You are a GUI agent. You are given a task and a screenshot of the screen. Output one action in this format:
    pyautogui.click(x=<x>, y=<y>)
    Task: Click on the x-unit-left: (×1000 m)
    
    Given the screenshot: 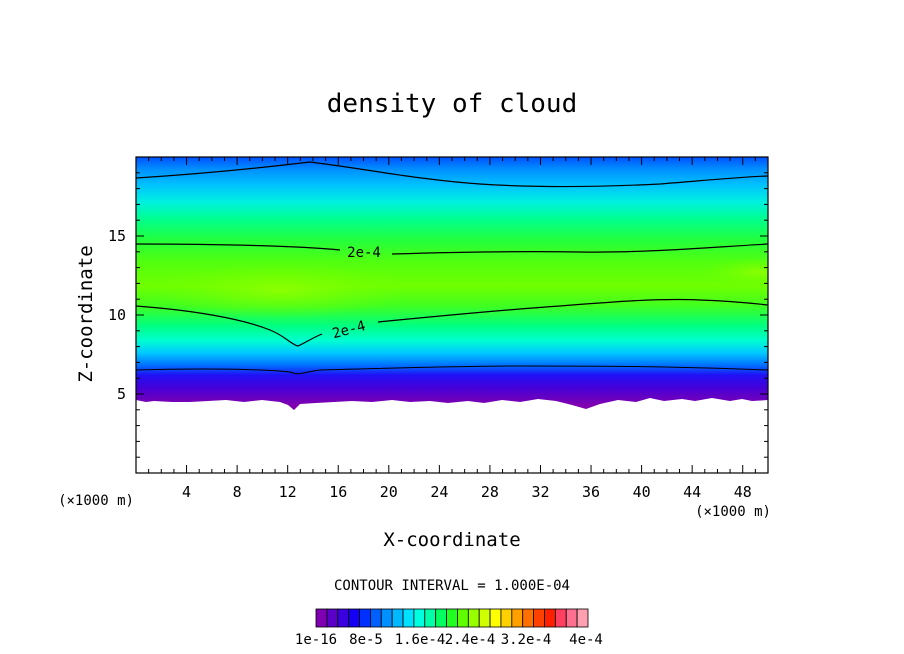 What is the action you would take?
    pyautogui.click(x=96, y=501)
    